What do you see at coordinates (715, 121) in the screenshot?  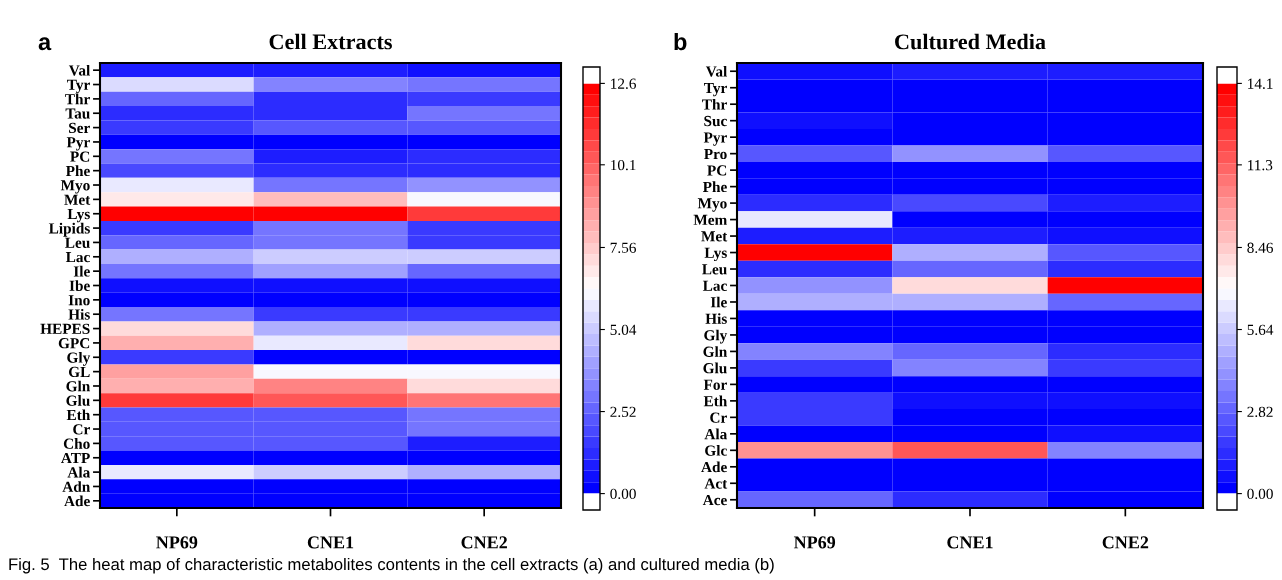 I see `y-tick-label: Suc` at bounding box center [715, 121].